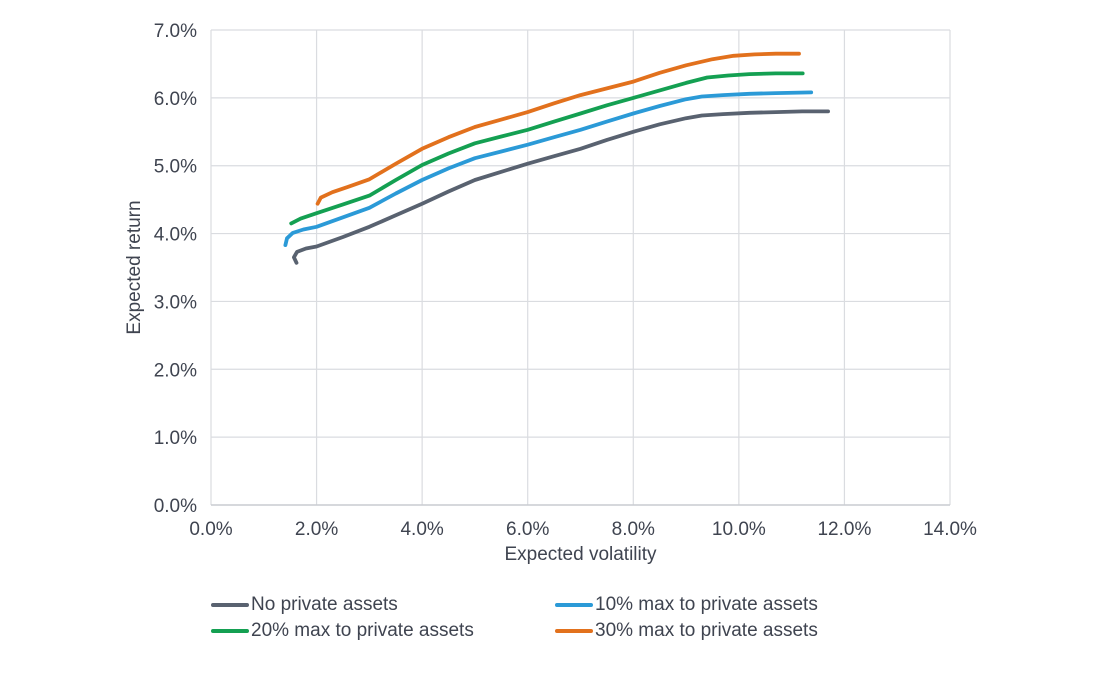 The width and height of the screenshot is (1100, 673). Describe the element at coordinates (210, 529) in the screenshot. I see `x-tick-label: 0.0%` at that location.